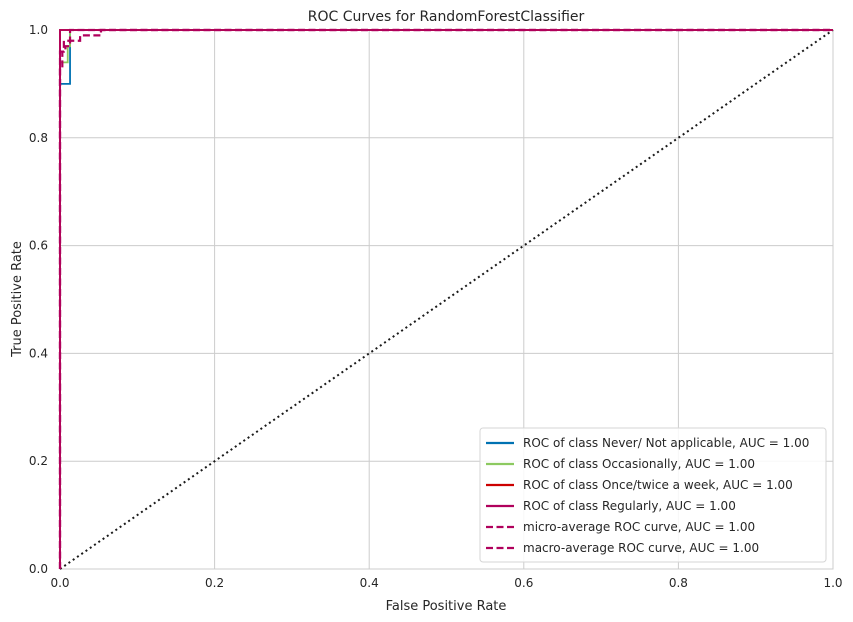 Image resolution: width=853 pixels, height=622 pixels. I want to click on y-tick-label: 1.0, so click(38, 30).